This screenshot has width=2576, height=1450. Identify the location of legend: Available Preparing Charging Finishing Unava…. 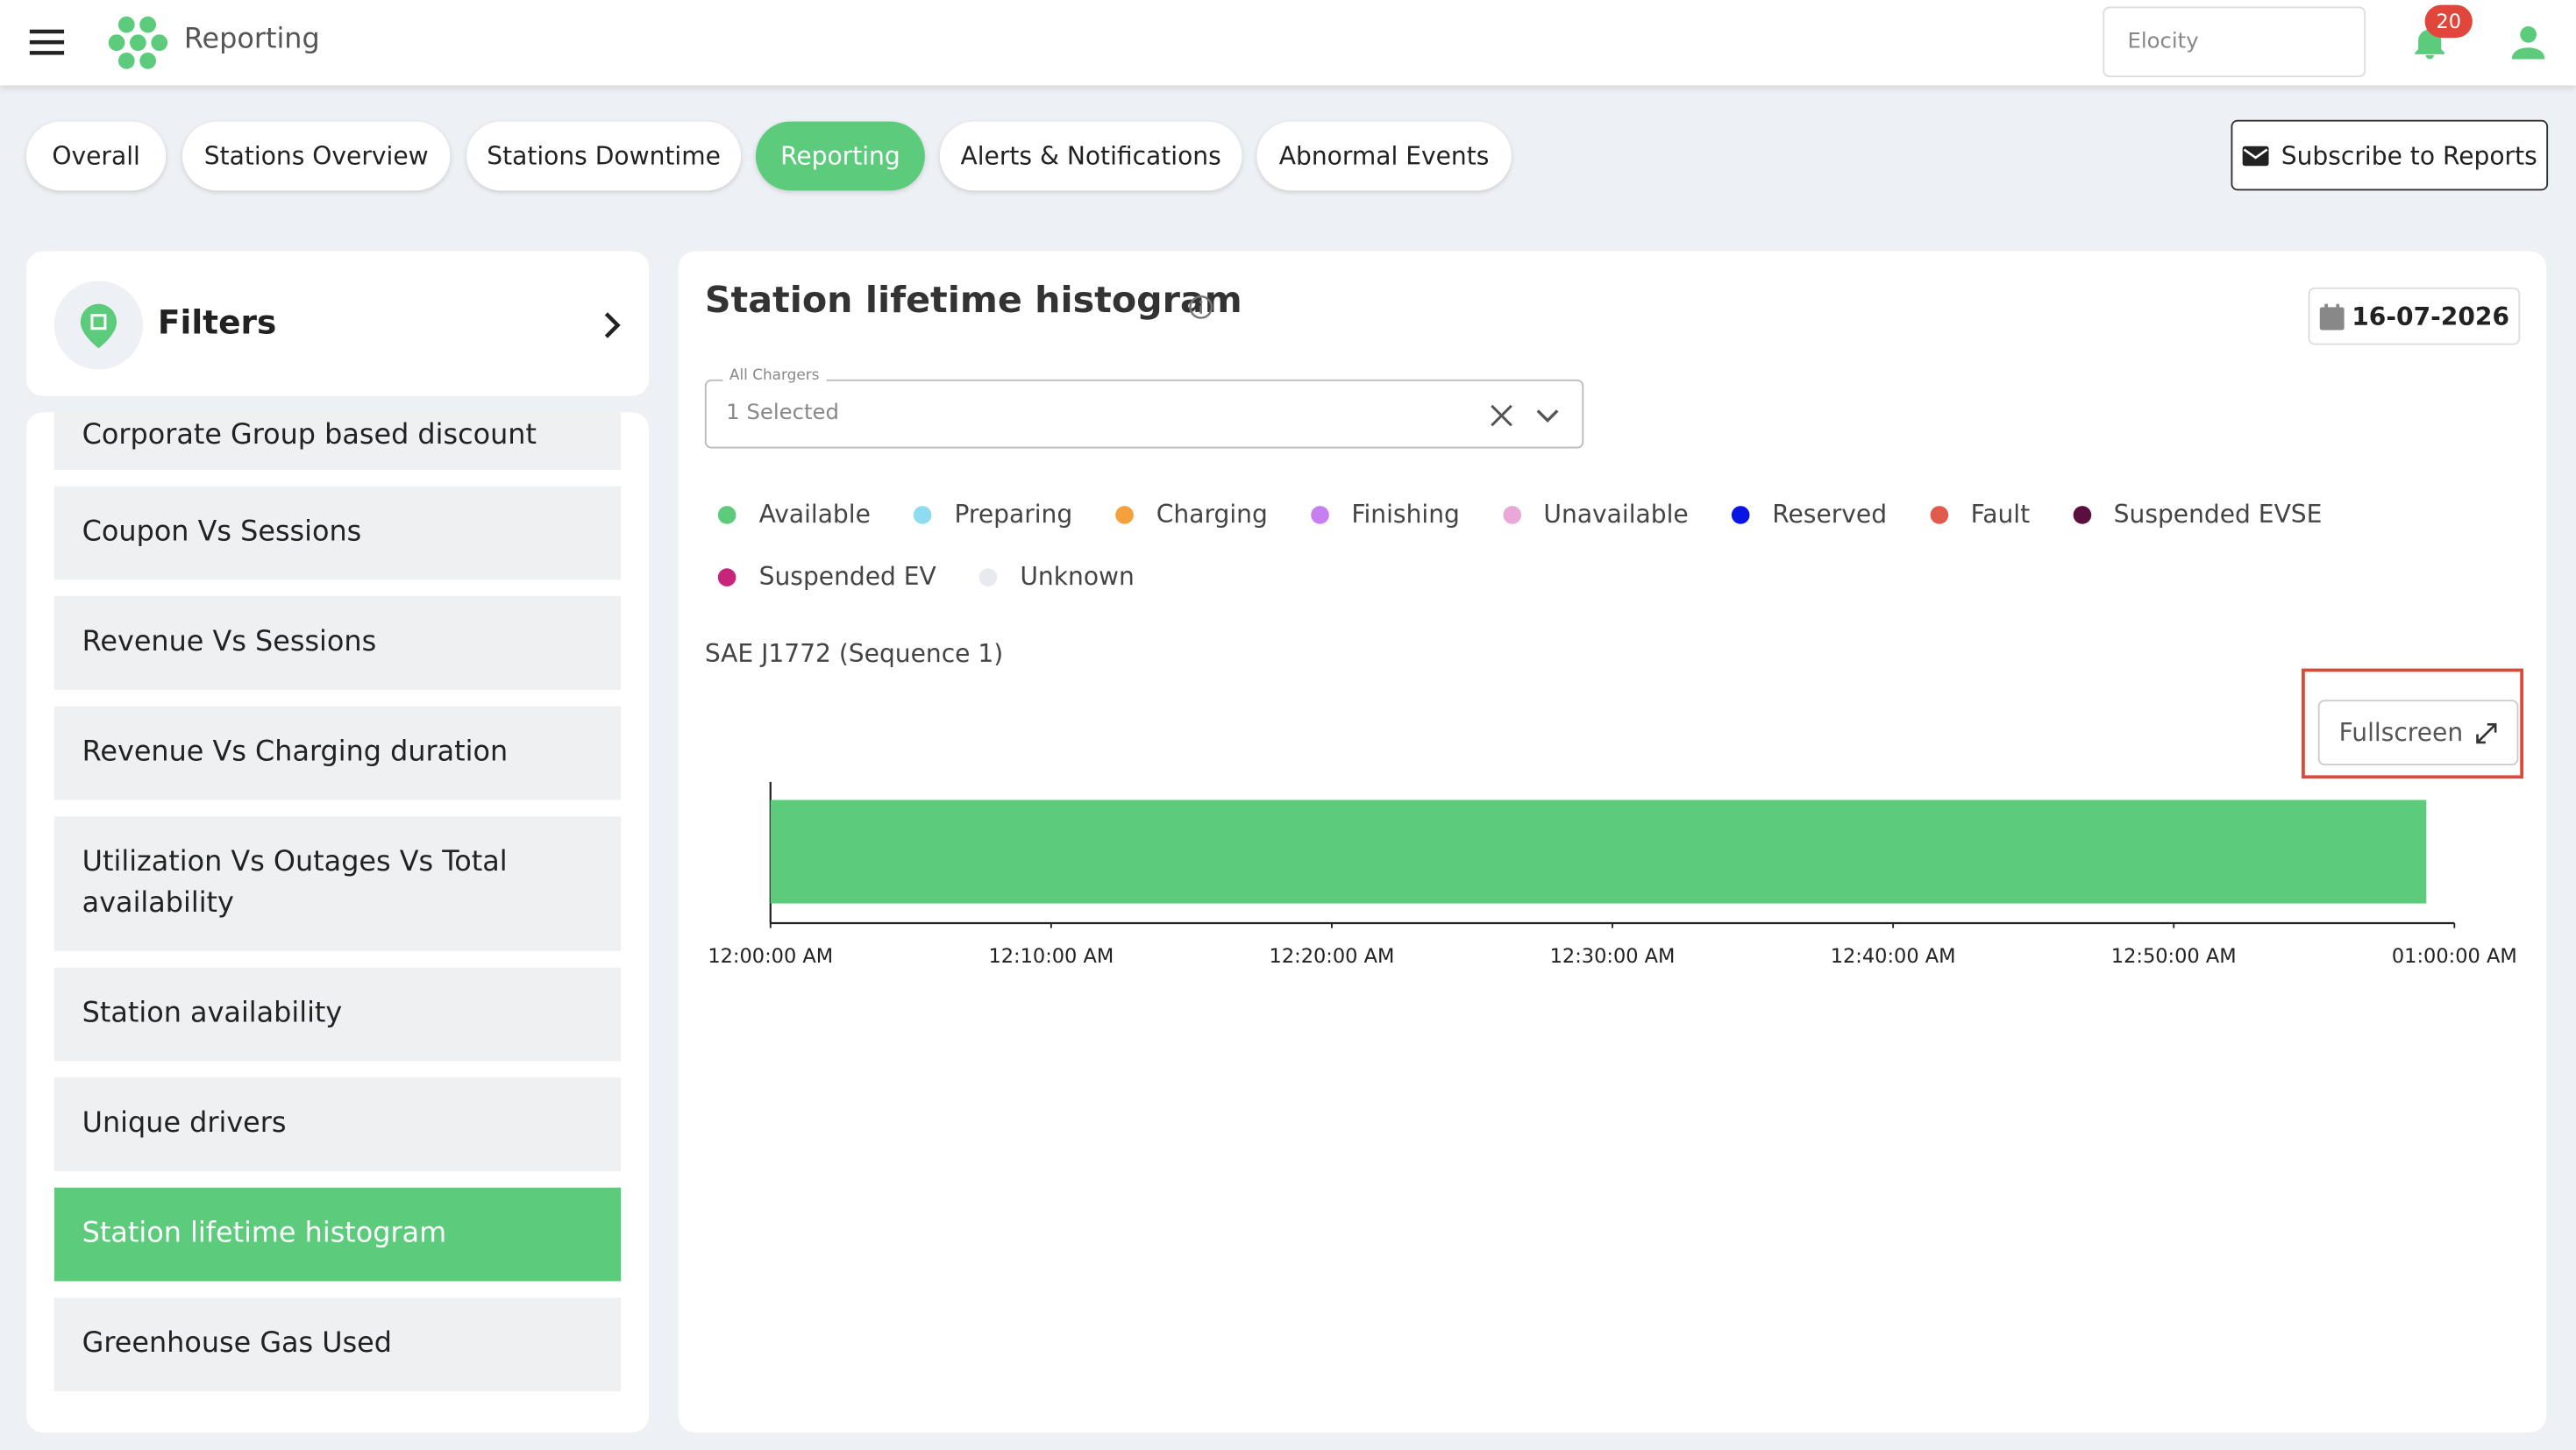
(1522, 545).